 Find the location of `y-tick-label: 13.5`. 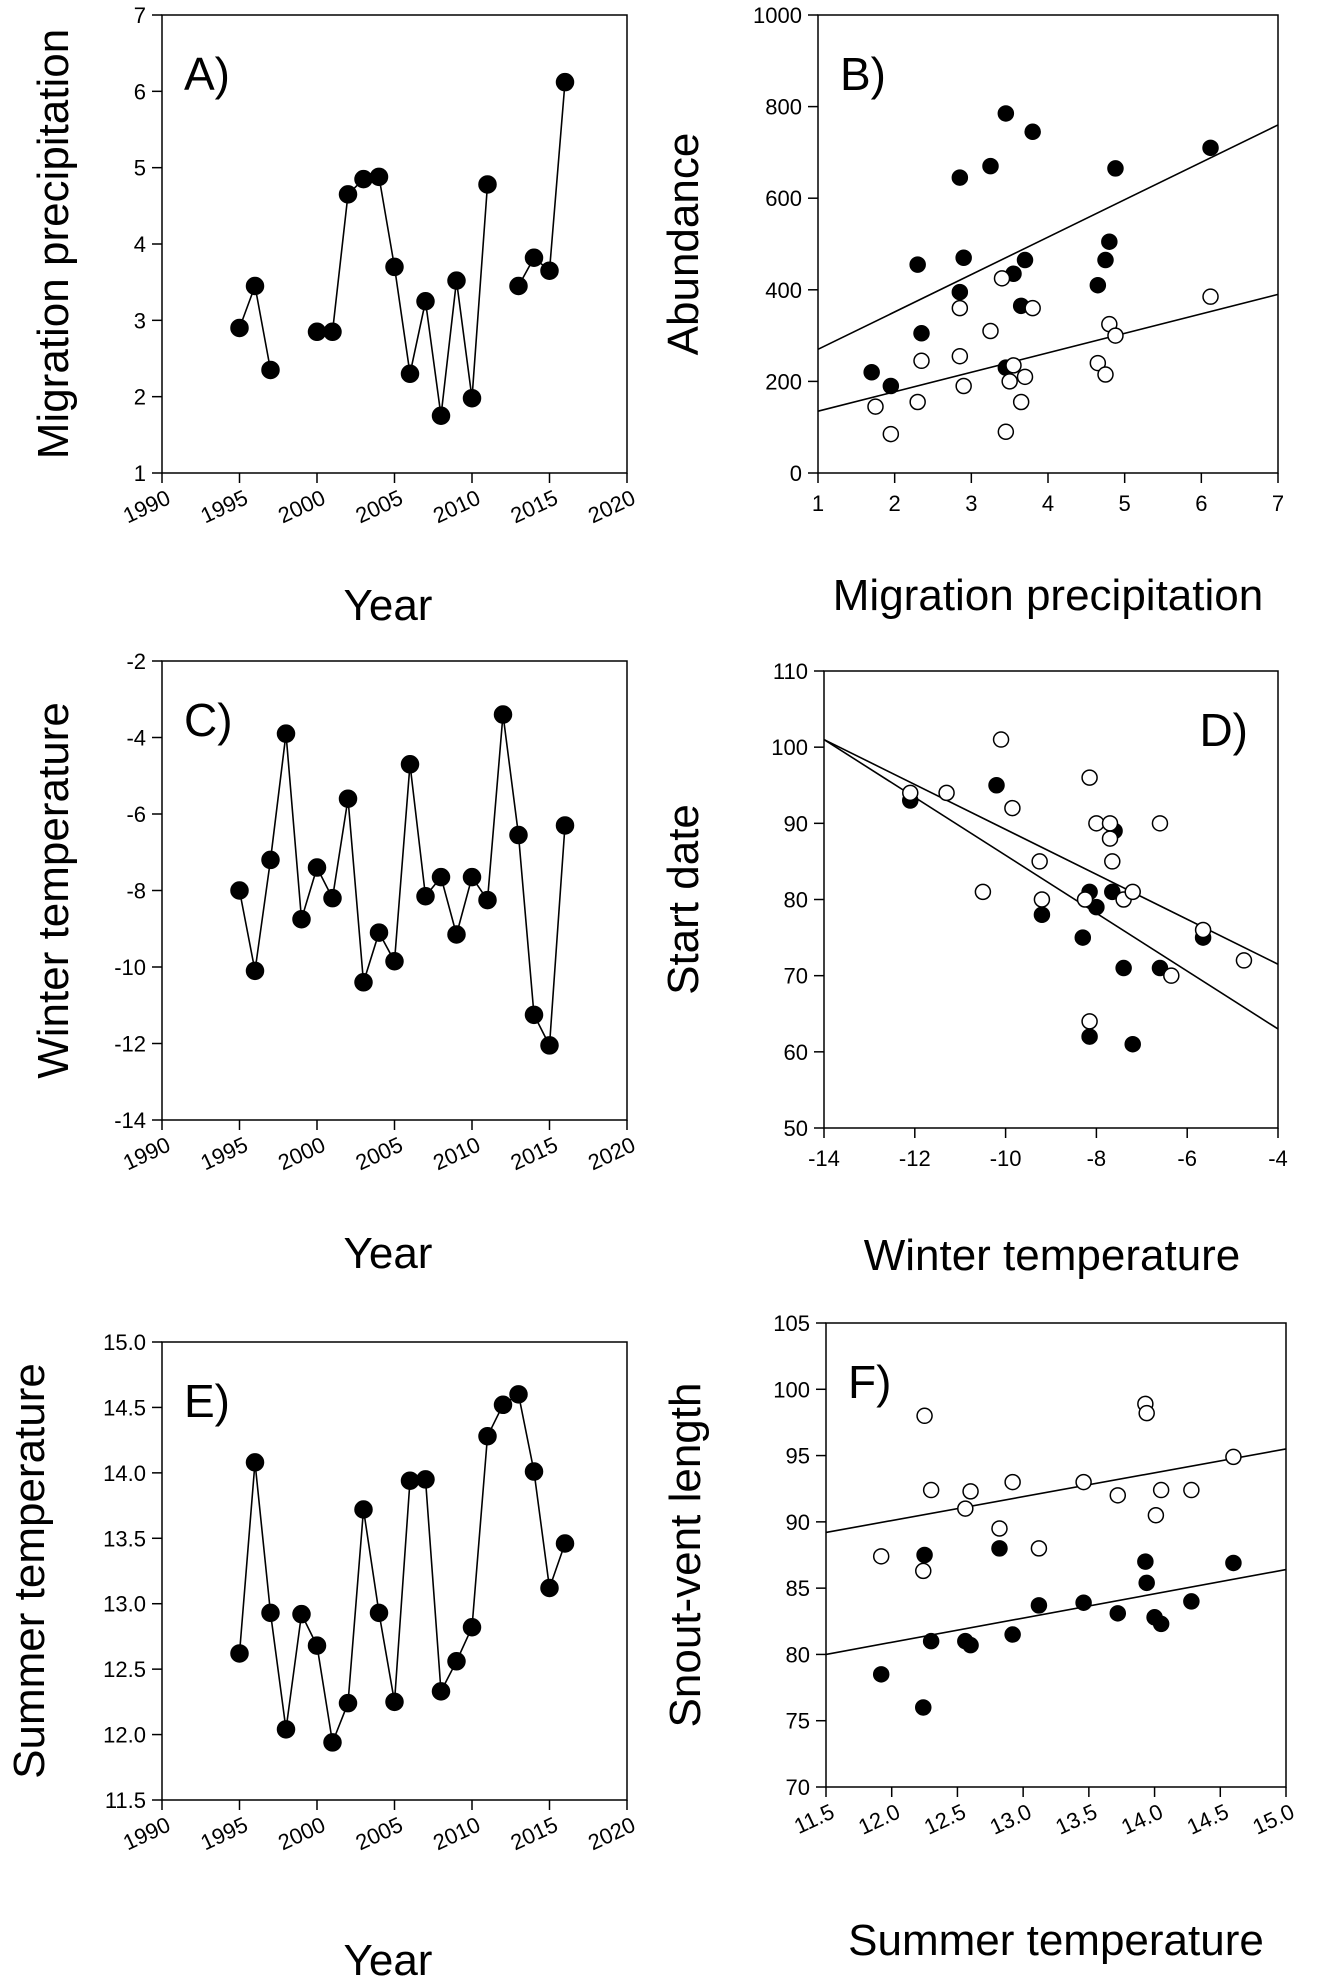

y-tick-label: 13.5 is located at coordinates (124, 1538).